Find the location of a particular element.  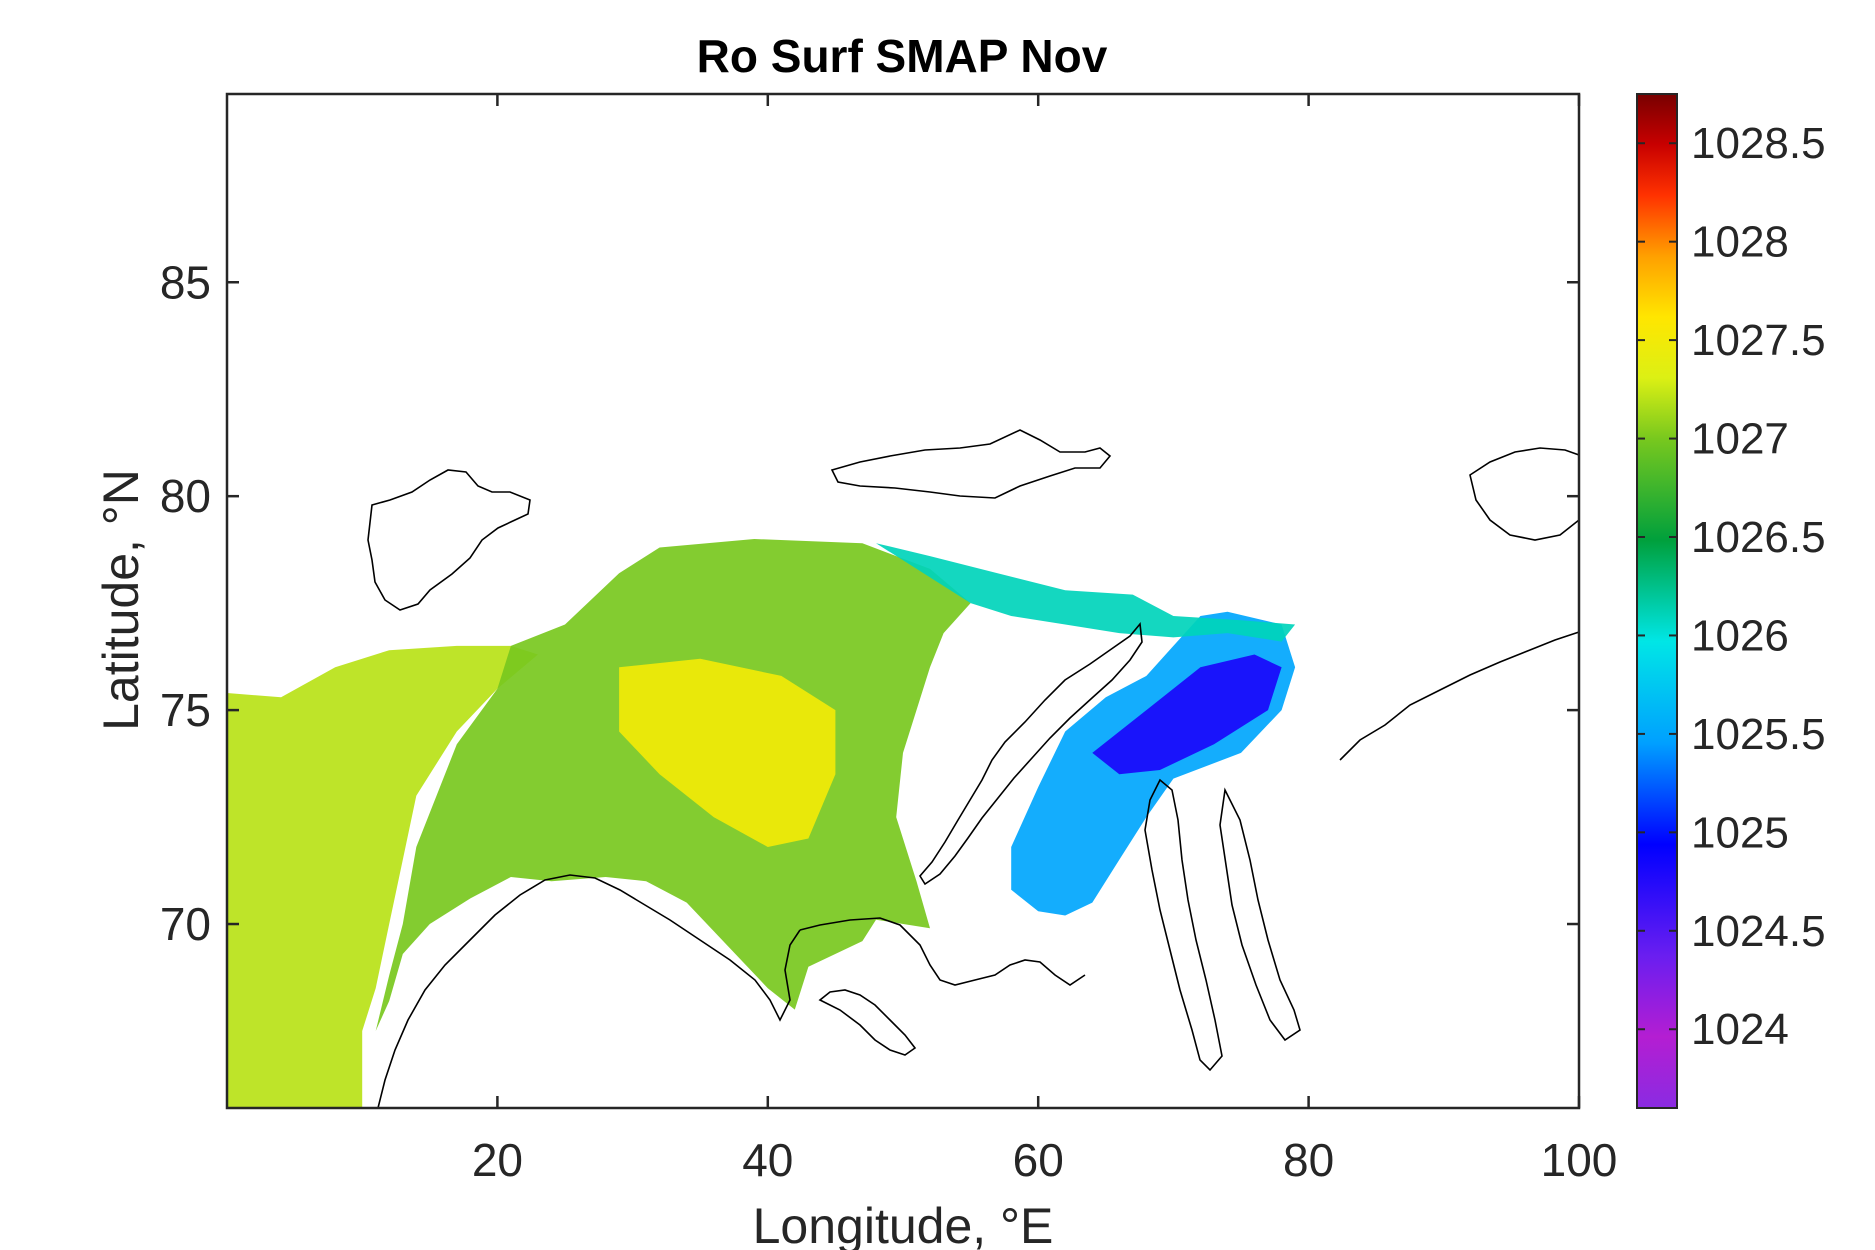

colorbar-tick-label: 1027 is located at coordinates (1740, 439).